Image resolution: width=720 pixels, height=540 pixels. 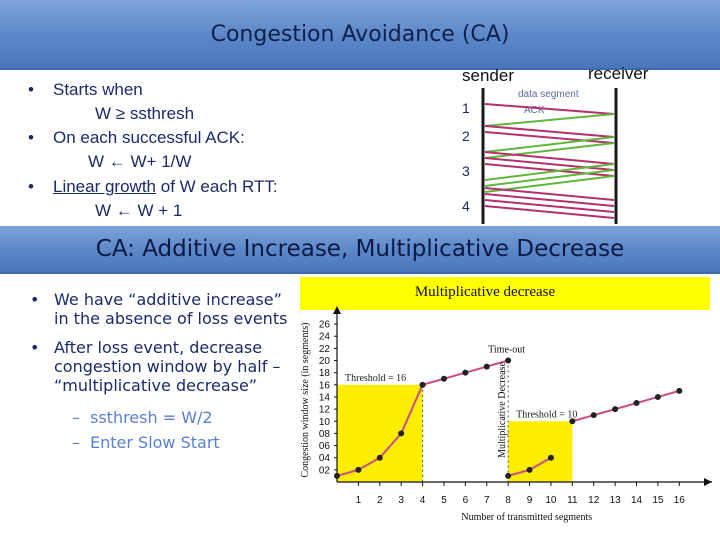 I want to click on x-tick-label: 13, so click(x=616, y=500).